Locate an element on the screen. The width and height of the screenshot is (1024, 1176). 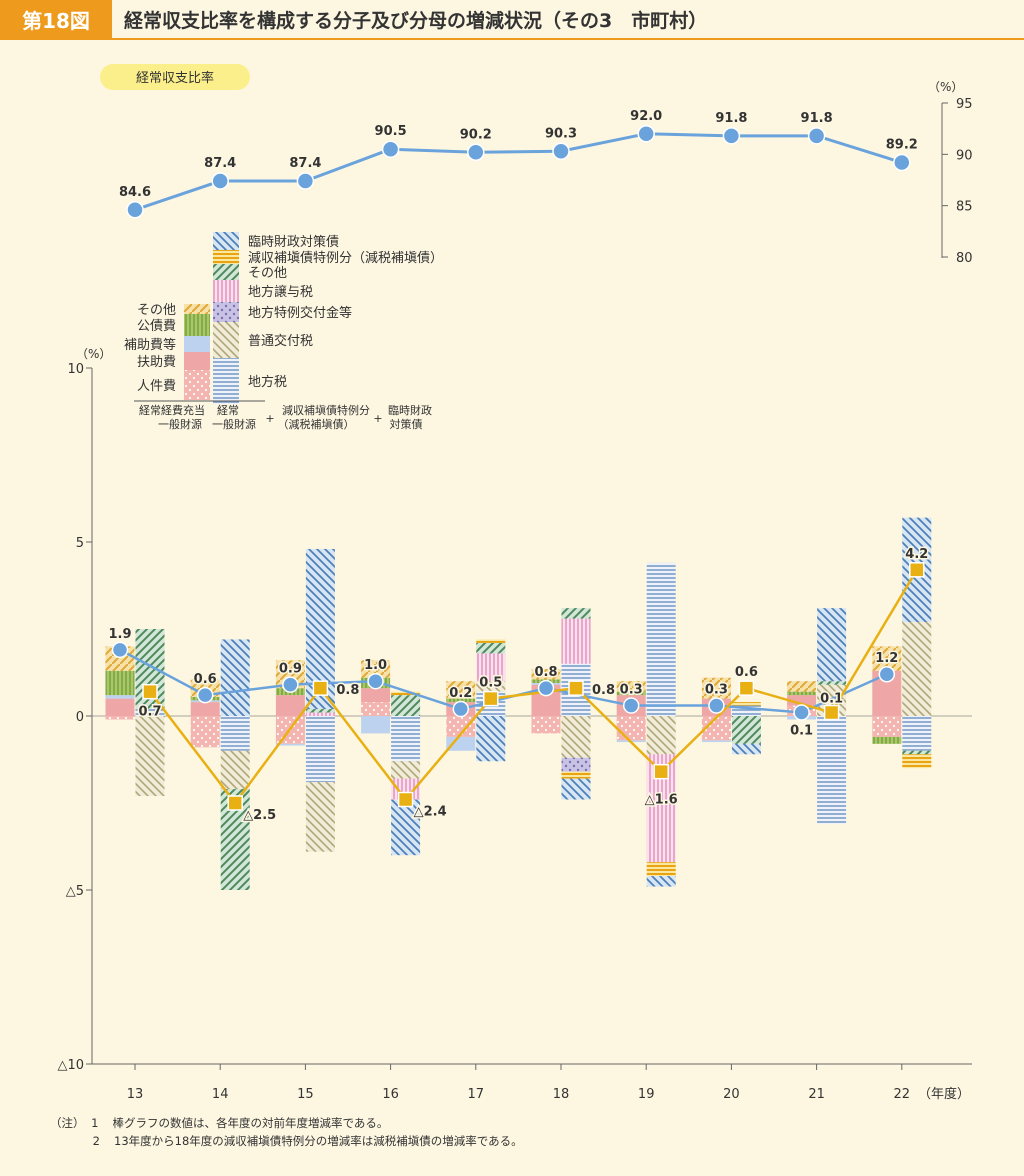
numerator-value-label: 0.8 is located at coordinates (545, 672).